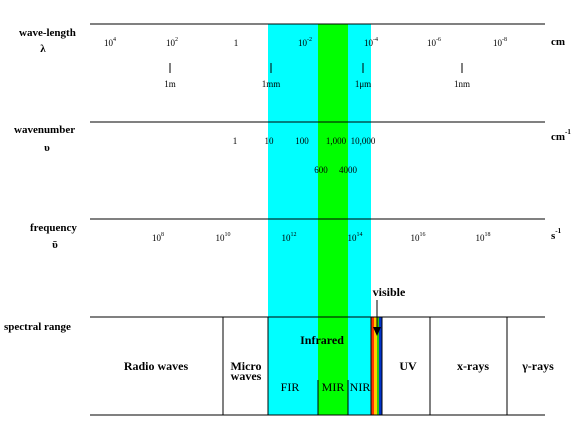 The width and height of the screenshot is (576, 442). What do you see at coordinates (389, 292) in the screenshot?
I see `visible-label: visible` at bounding box center [389, 292].